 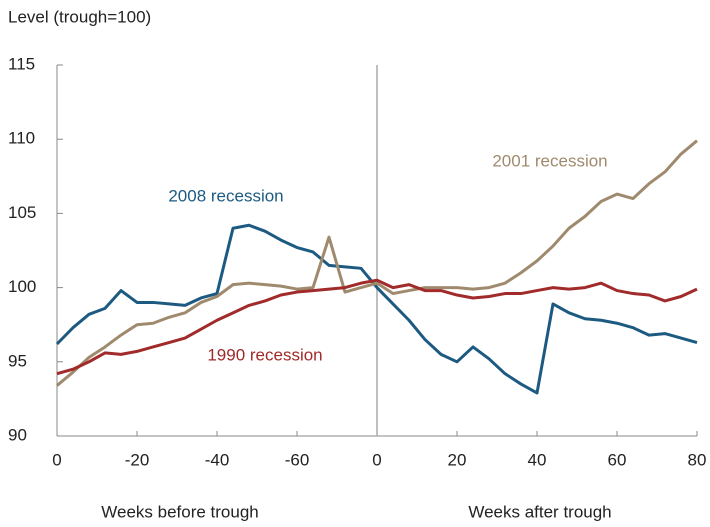 I want to click on x-tick-label: 60, so click(x=617, y=459).